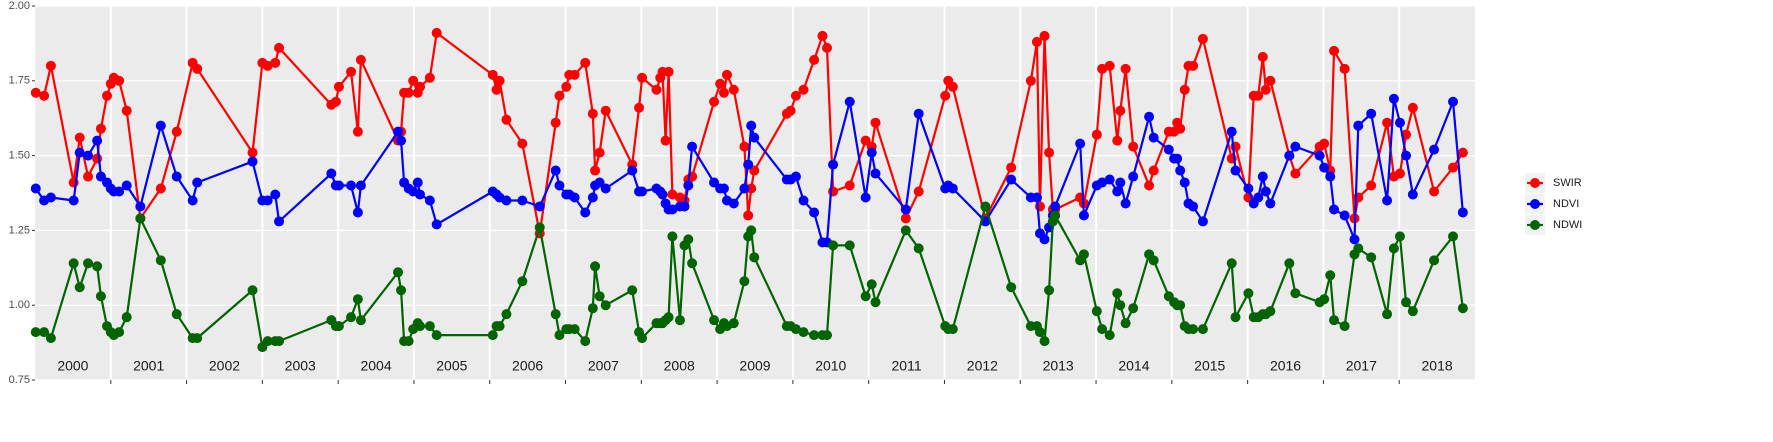 This screenshot has height=442, width=1773. What do you see at coordinates (19, 156) in the screenshot?
I see `y-tick-label: 1.50` at bounding box center [19, 156].